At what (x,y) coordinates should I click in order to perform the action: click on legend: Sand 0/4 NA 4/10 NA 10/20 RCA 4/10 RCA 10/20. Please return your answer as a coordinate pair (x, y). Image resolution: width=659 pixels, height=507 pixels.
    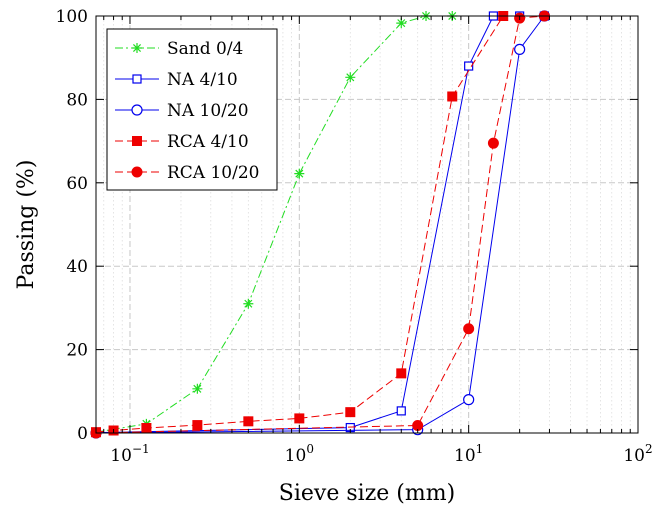
    Looking at the image, I should click on (192, 109).